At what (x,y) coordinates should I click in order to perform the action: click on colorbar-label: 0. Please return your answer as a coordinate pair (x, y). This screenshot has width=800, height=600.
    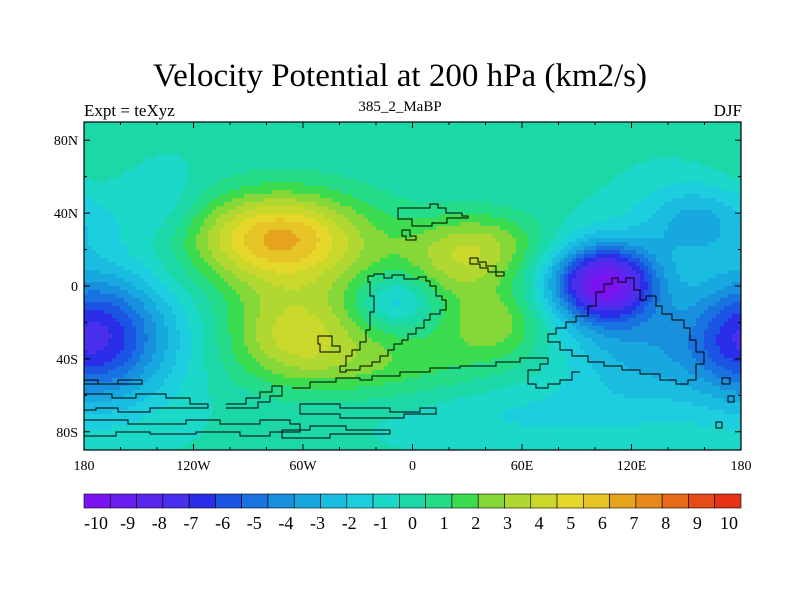
    Looking at the image, I should click on (412, 523).